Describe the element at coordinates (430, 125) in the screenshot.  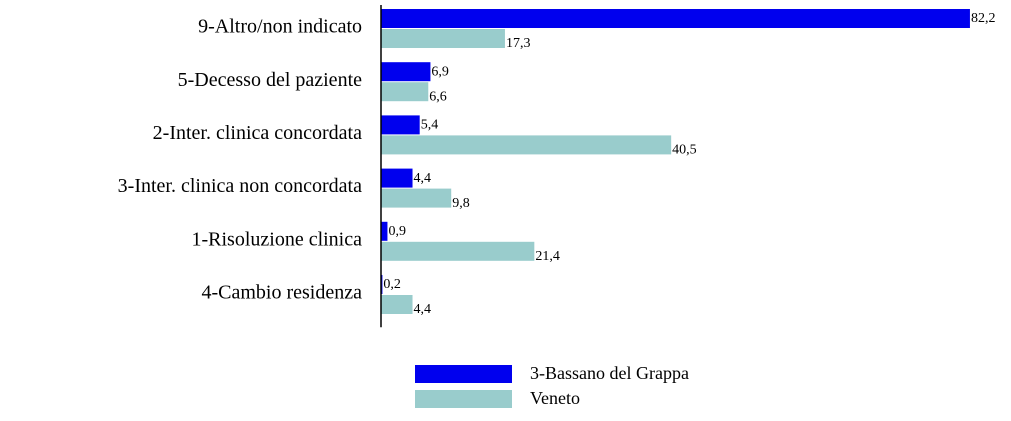
I see `value-label: 5,4` at that location.